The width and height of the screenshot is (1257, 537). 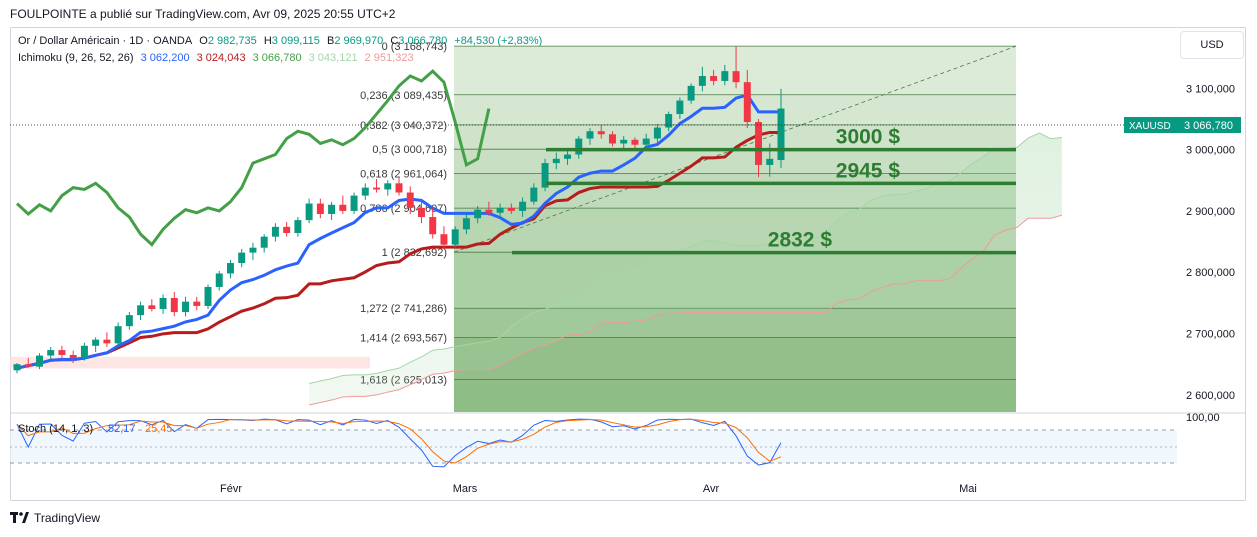 I want to click on y-tick-label: 2 700,000, so click(x=1210, y=335).